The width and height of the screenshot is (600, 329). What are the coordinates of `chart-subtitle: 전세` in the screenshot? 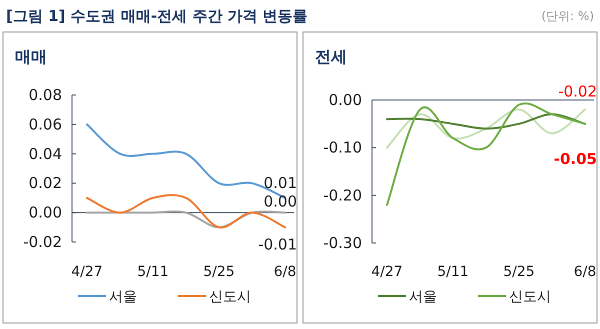 It's located at (331, 56).